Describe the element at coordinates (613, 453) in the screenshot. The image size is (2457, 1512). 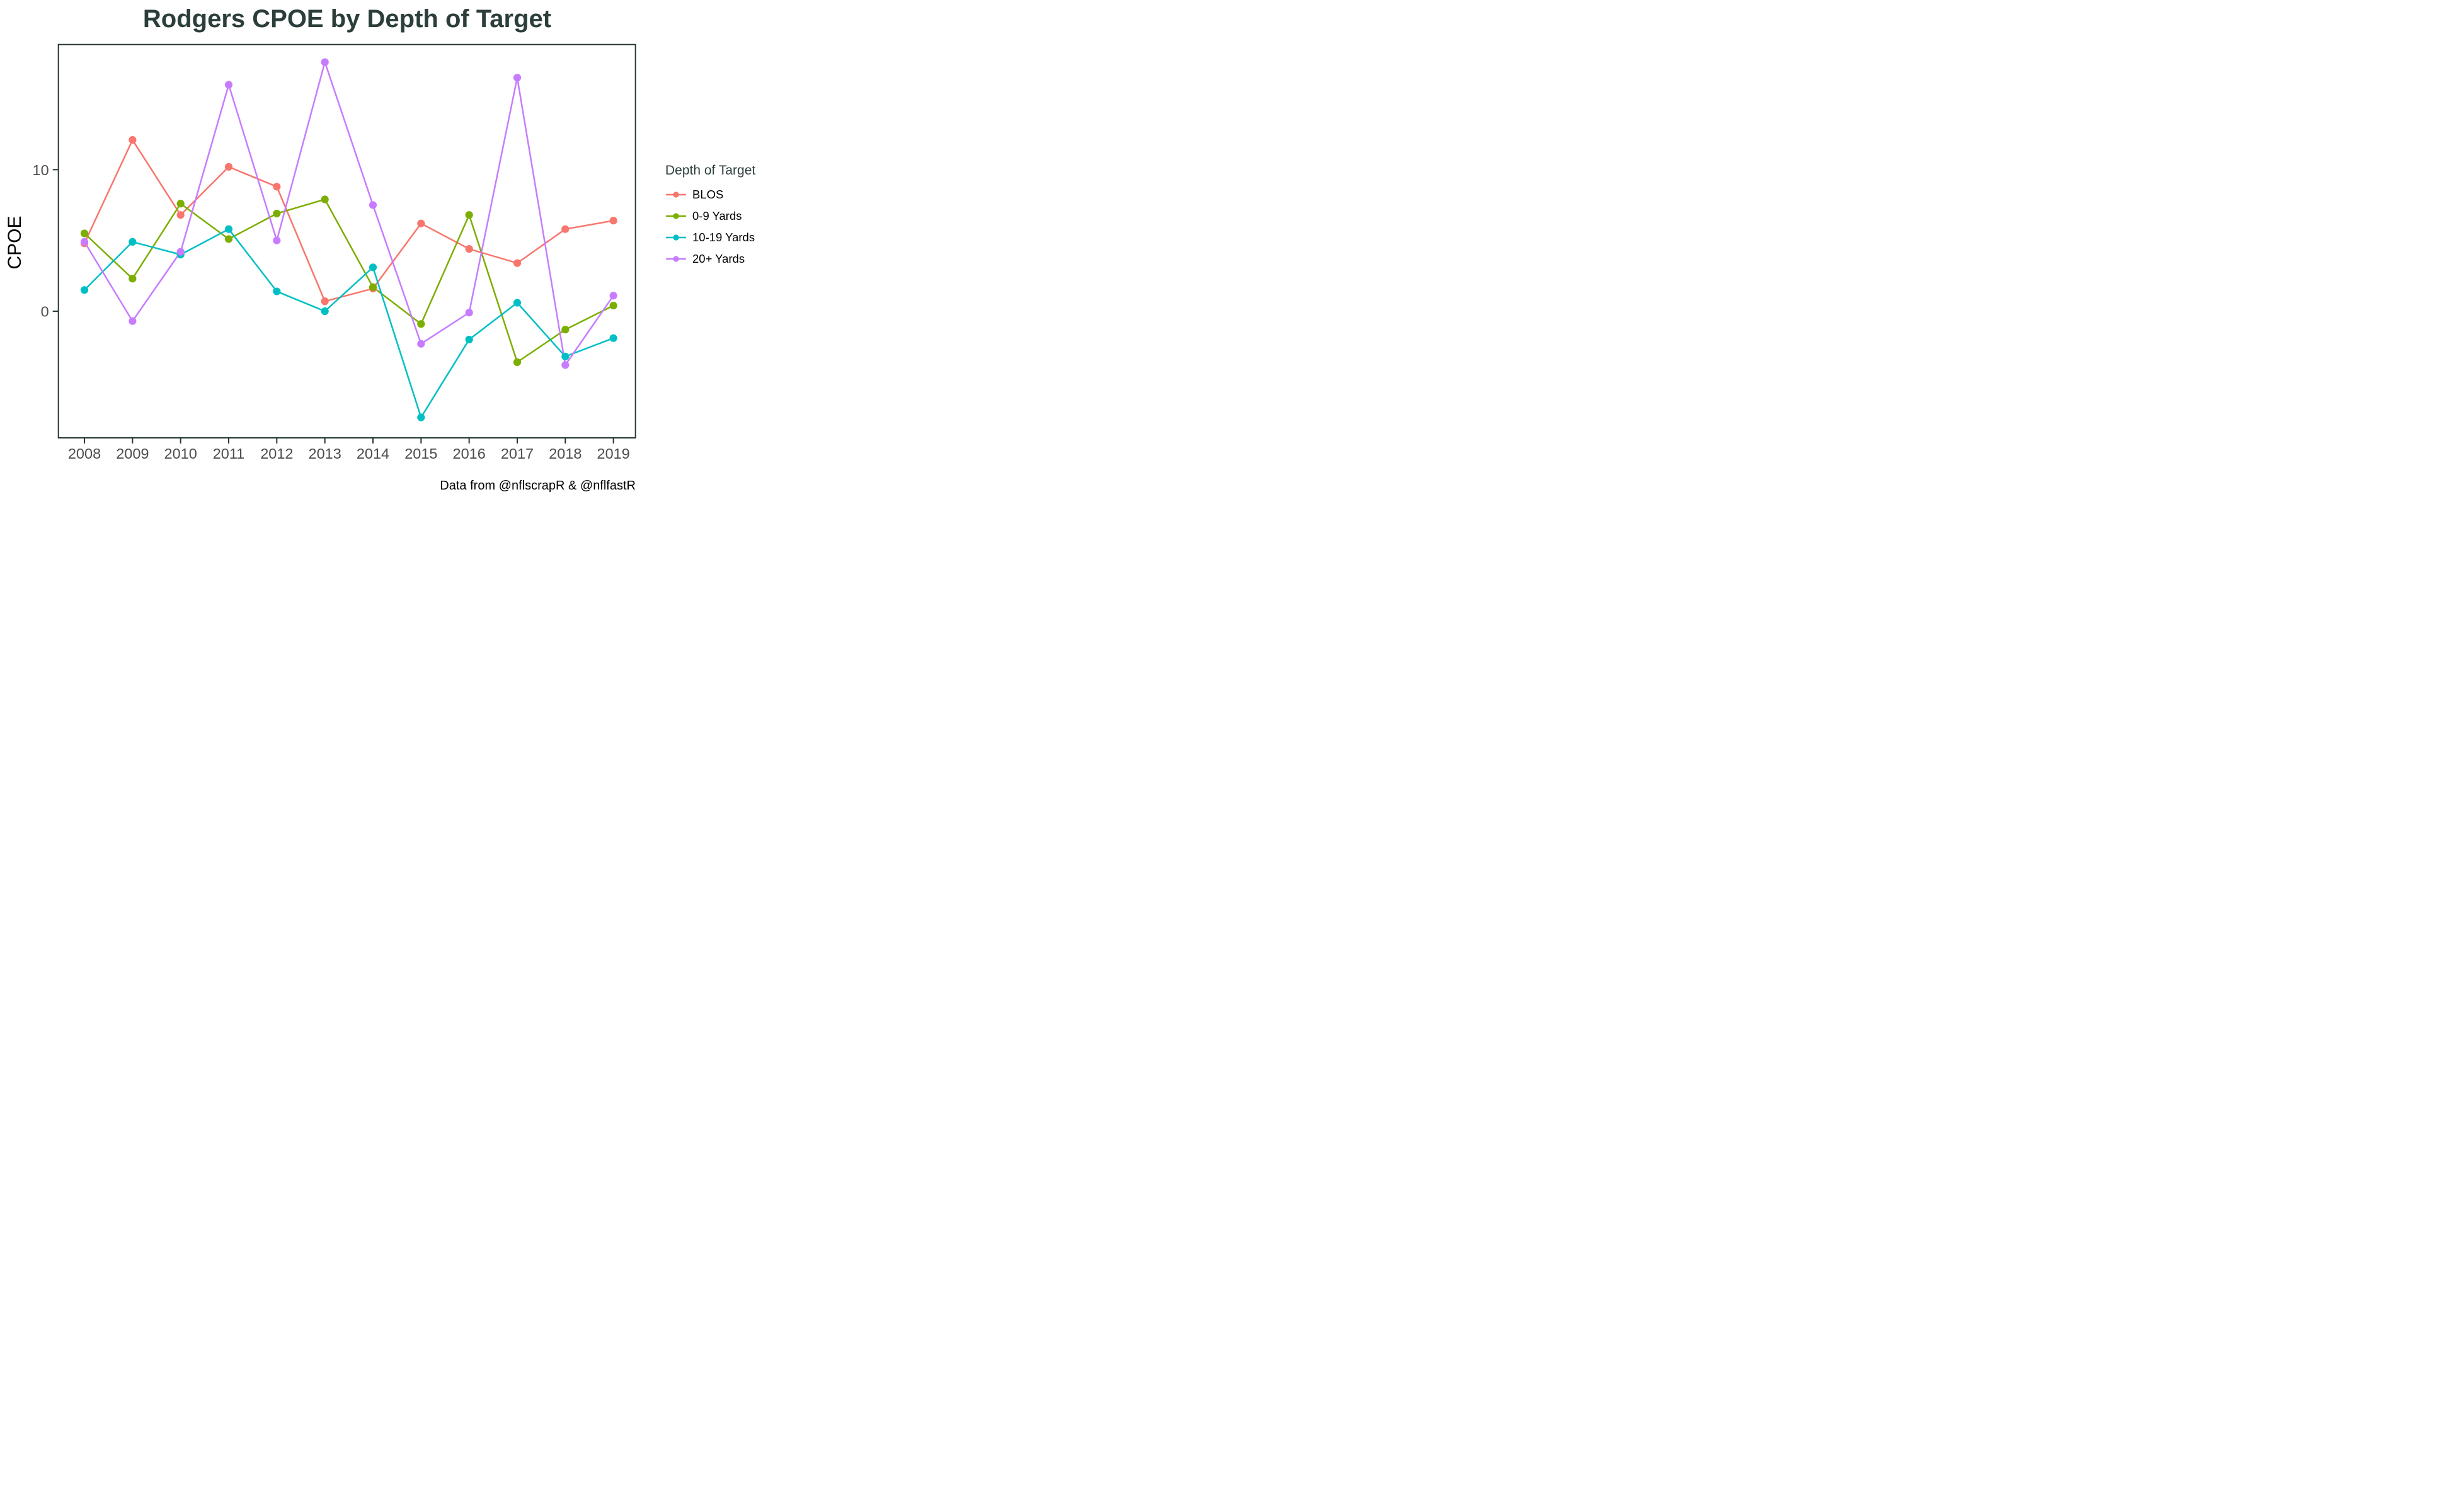
I see `svg-text: 2019` at that location.